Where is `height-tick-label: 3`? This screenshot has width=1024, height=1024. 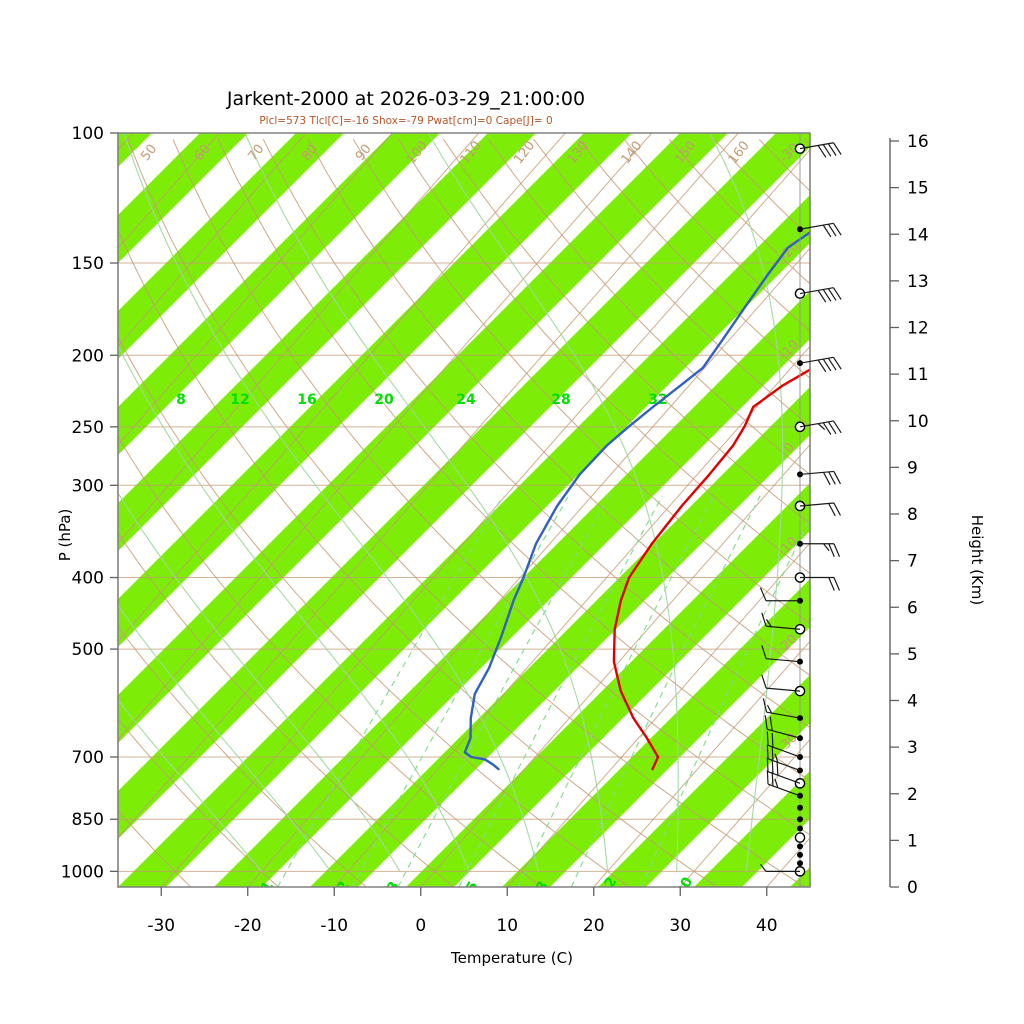 height-tick-label: 3 is located at coordinates (912, 748).